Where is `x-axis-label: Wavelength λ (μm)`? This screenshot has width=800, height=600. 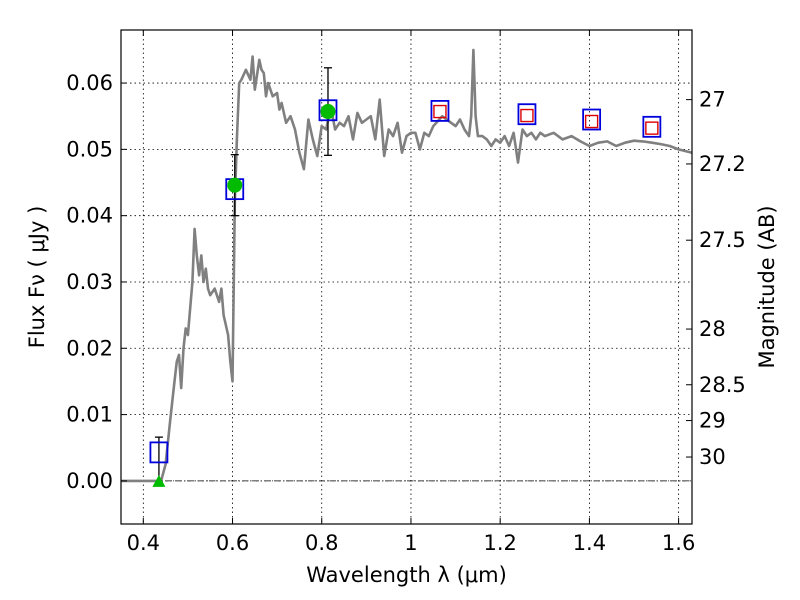
x-axis-label: Wavelength λ (μm) is located at coordinates (406, 575).